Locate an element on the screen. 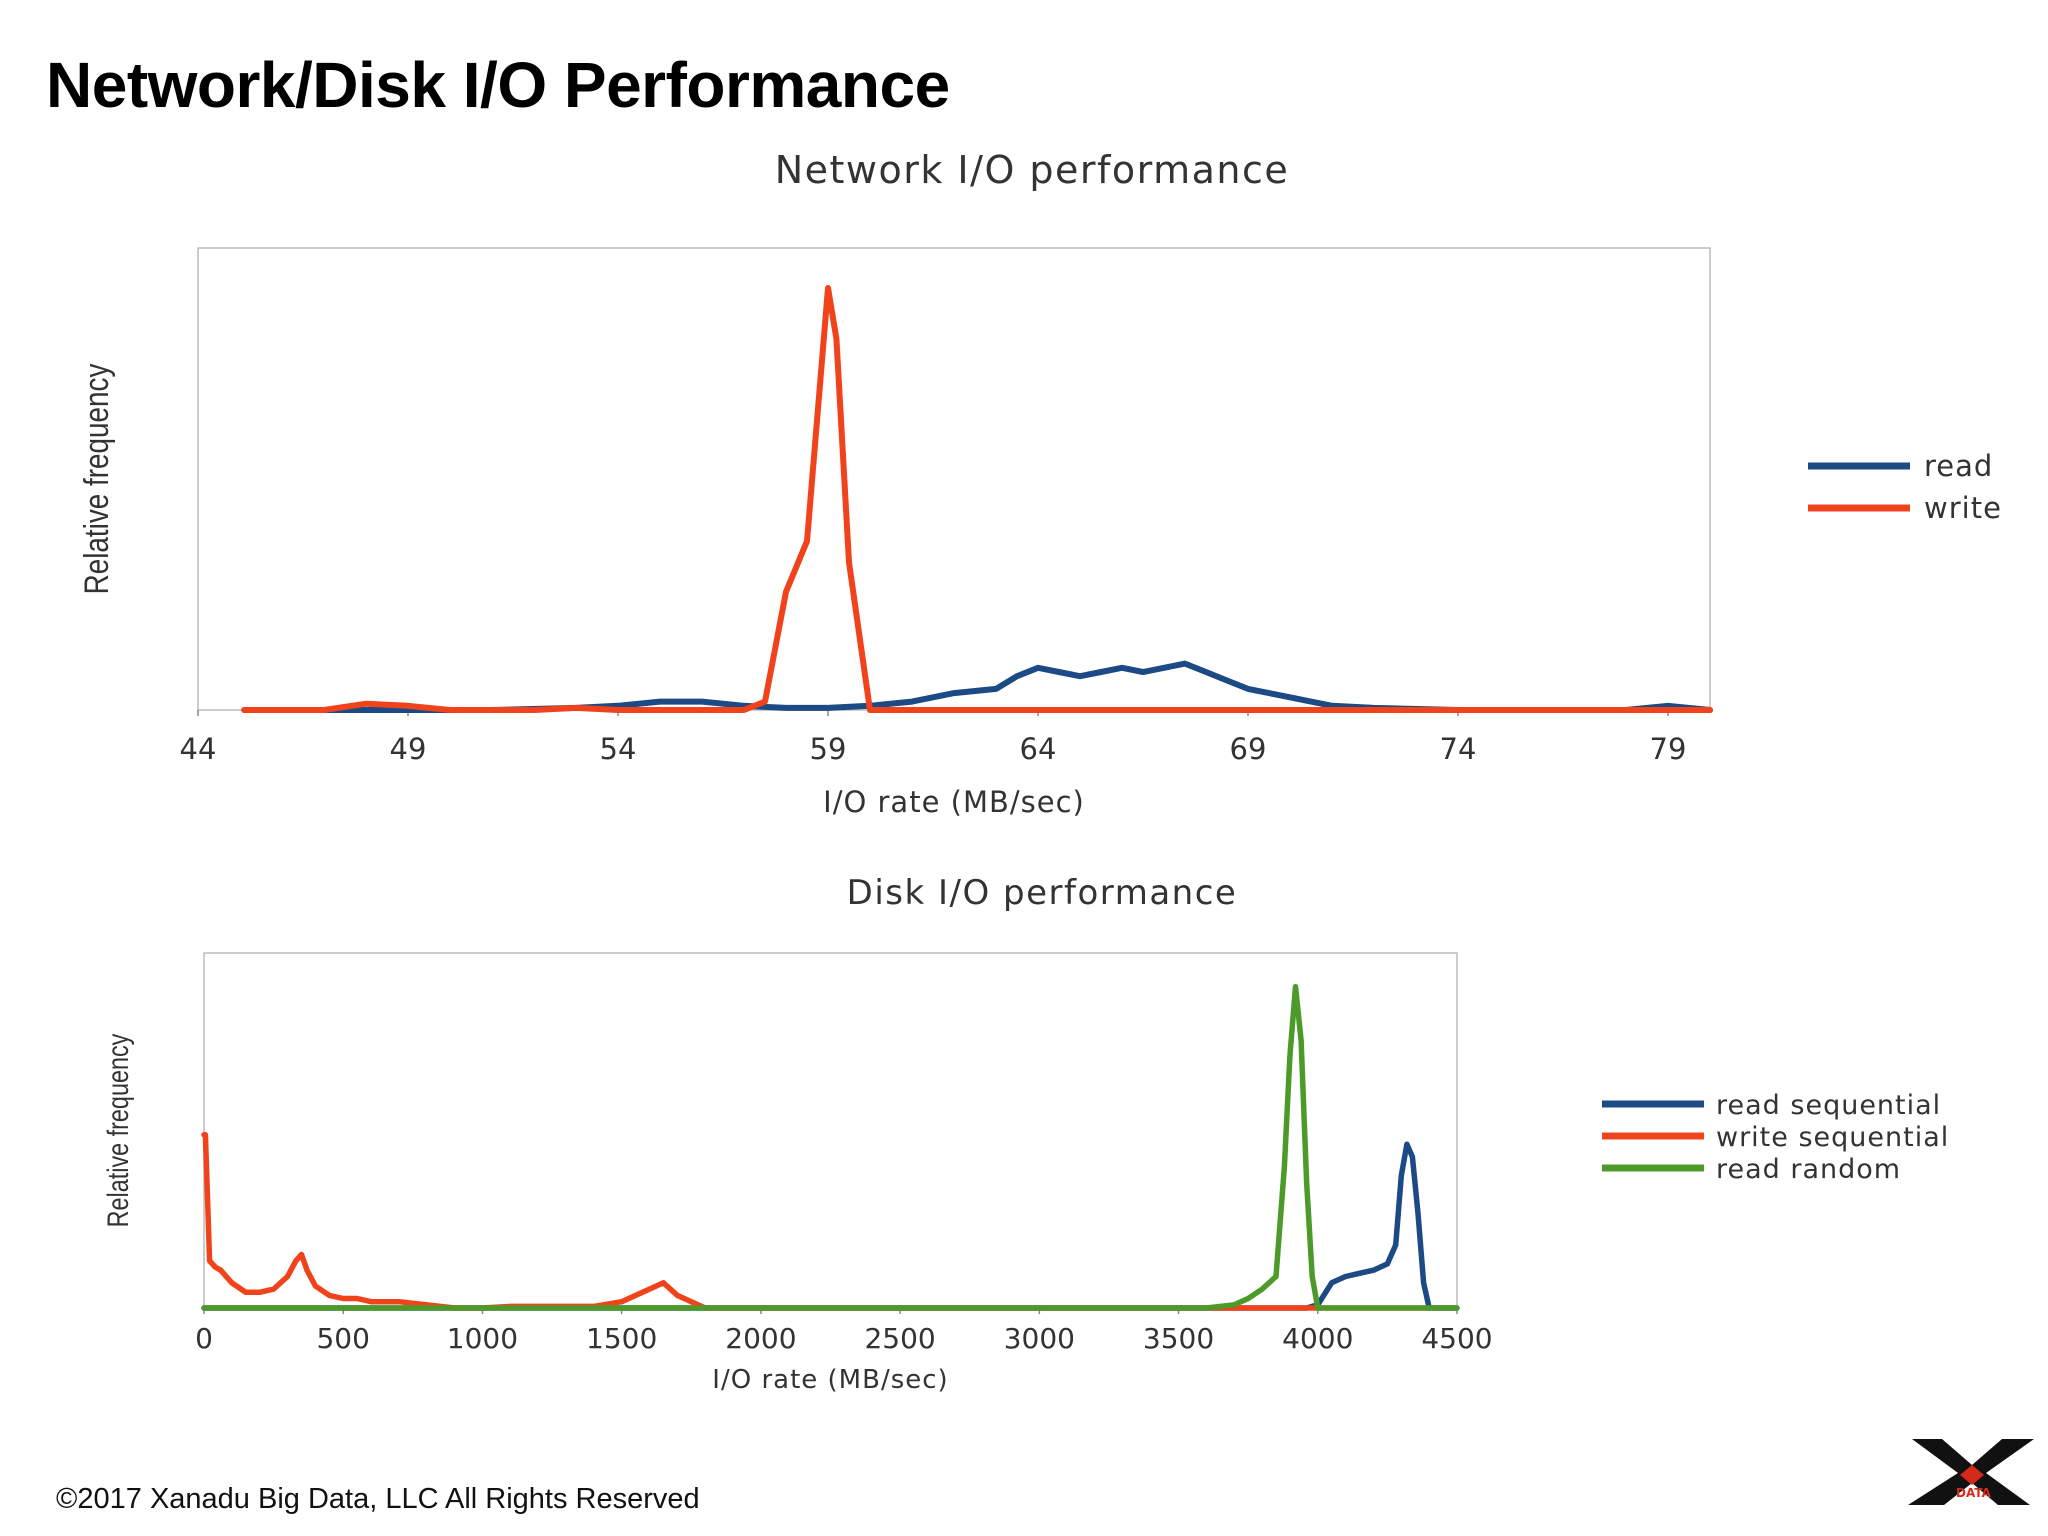 This screenshot has height=1536, width=2048. legend-label-write: write is located at coordinates (1963, 508).